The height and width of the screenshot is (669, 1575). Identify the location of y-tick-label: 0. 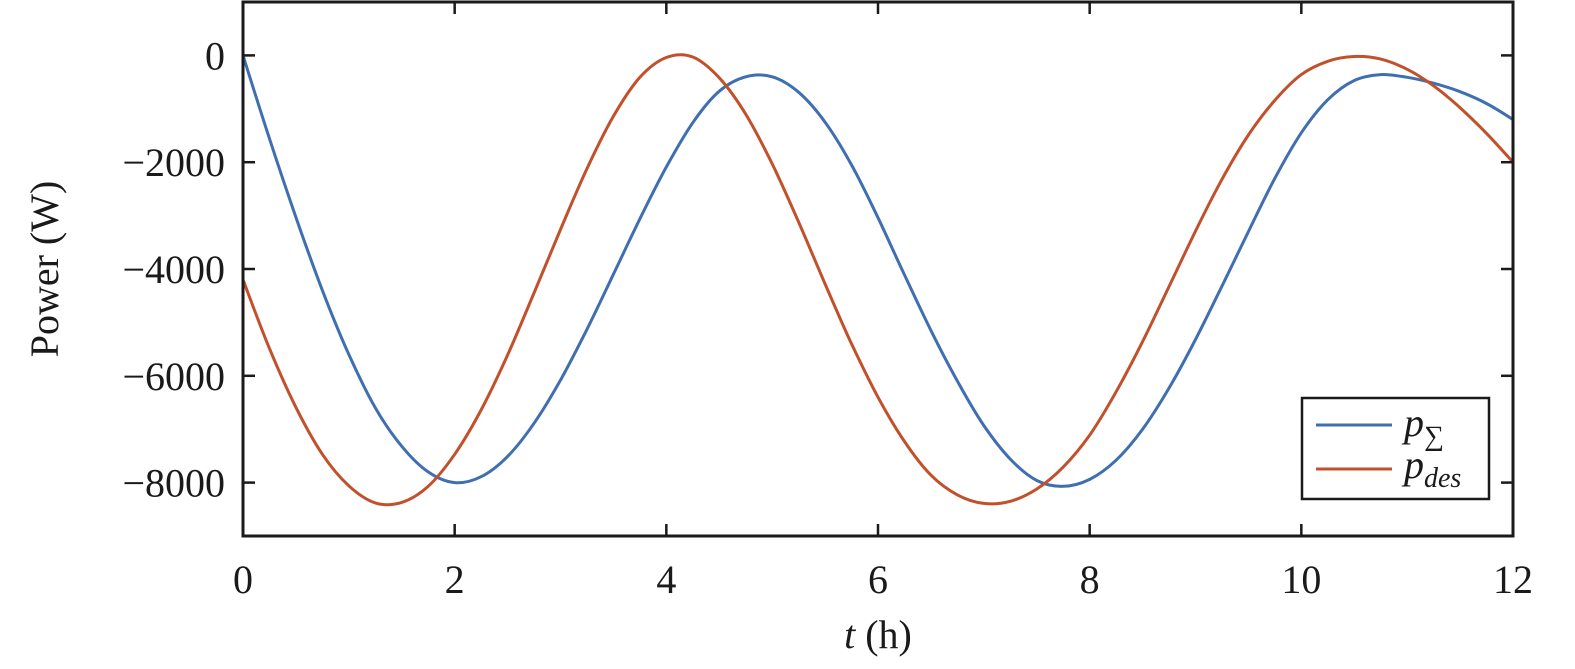
(215, 55).